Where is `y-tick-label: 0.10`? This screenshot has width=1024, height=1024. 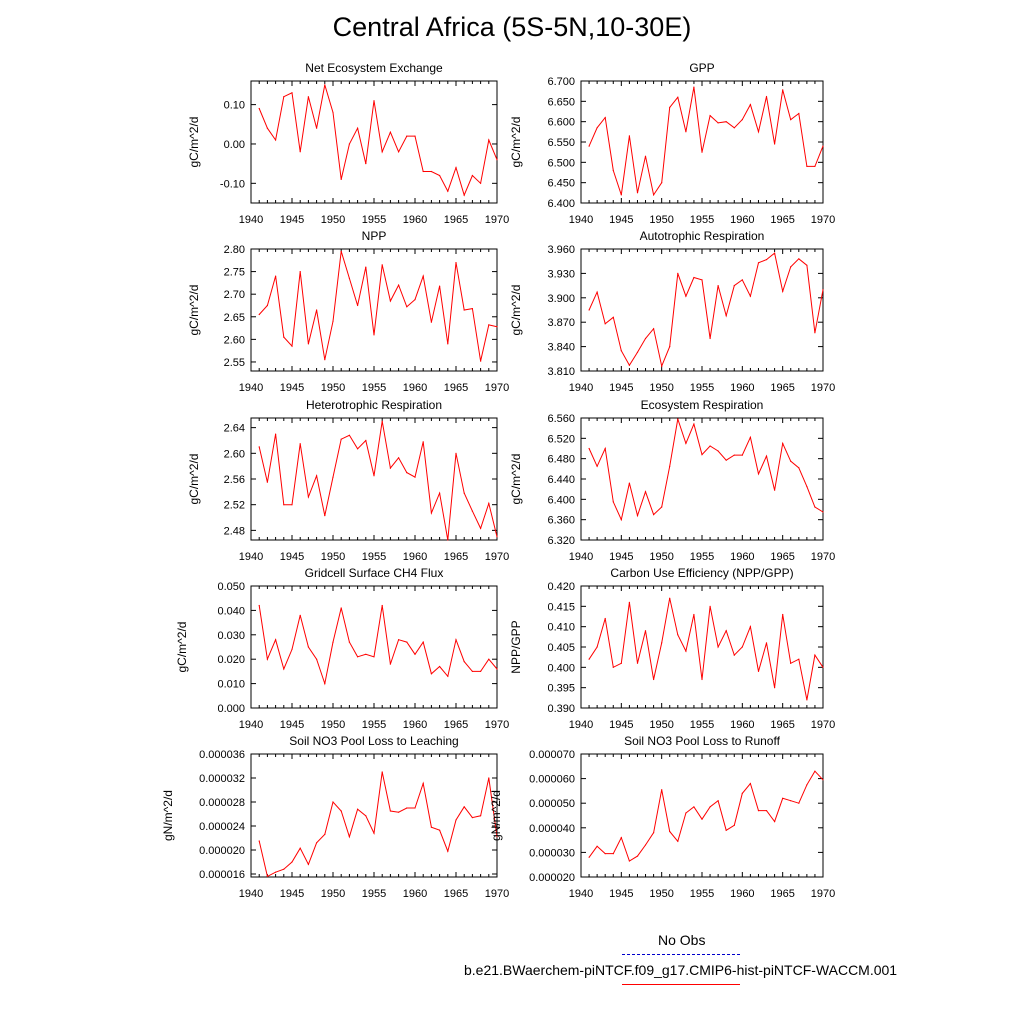 y-tick-label: 0.10 is located at coordinates (234, 106).